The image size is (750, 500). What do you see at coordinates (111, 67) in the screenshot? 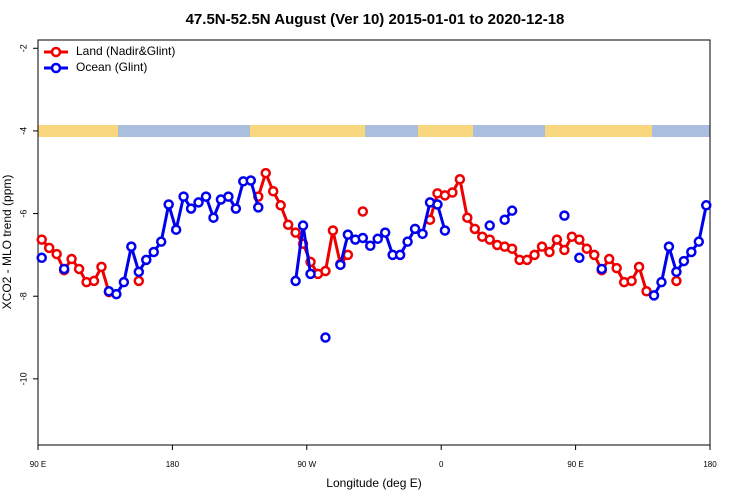
I see `legend-label: Ocean (Glint)` at bounding box center [111, 67].